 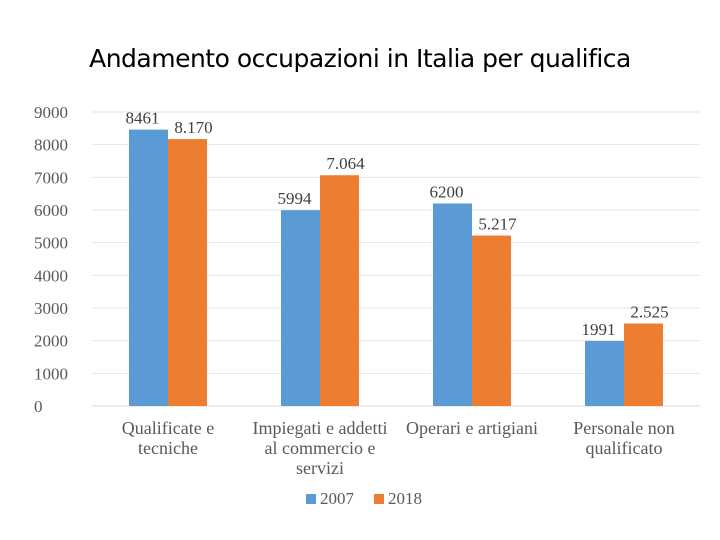 What do you see at coordinates (311, 499) in the screenshot?
I see `legend-swatch-2007` at bounding box center [311, 499].